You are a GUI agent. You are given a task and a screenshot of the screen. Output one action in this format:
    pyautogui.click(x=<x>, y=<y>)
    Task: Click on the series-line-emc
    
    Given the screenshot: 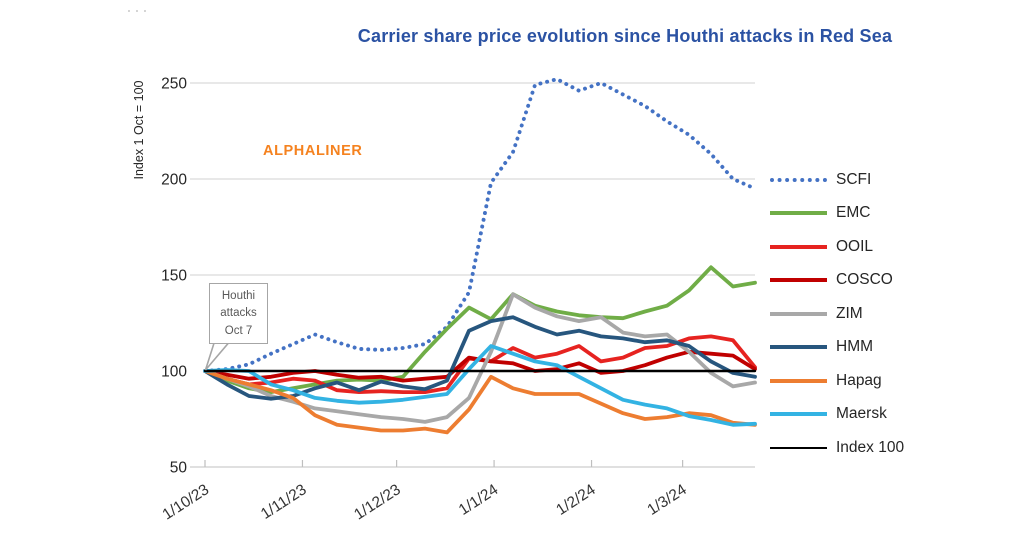 What is the action you would take?
    pyautogui.click(x=480, y=330)
    